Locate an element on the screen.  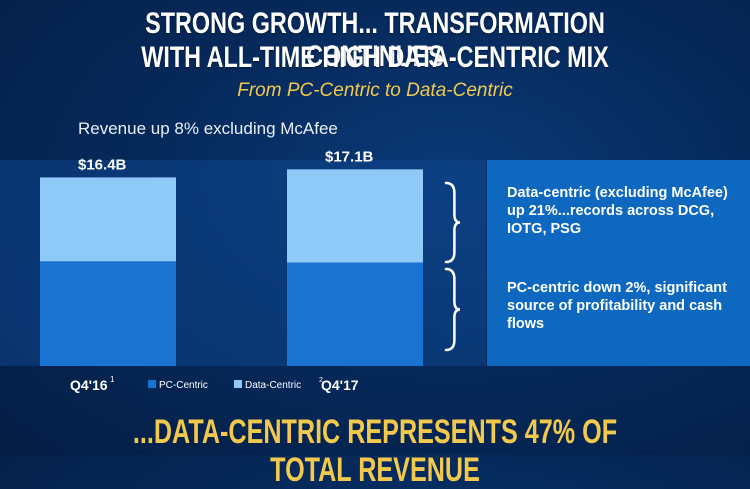
category-label-0: Q4'16 is located at coordinates (89, 385).